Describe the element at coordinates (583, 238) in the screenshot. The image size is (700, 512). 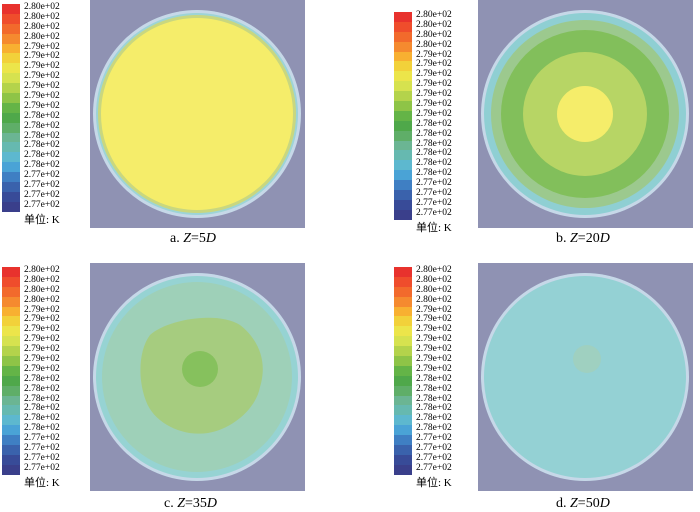
I see `caption: b. Z=20D` at that location.